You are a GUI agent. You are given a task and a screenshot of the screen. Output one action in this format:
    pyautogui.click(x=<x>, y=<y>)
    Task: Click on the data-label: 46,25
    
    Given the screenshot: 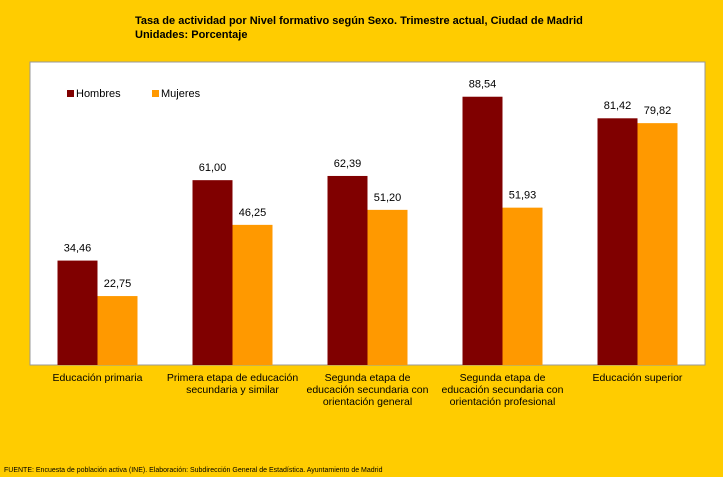 What is the action you would take?
    pyautogui.click(x=253, y=213)
    